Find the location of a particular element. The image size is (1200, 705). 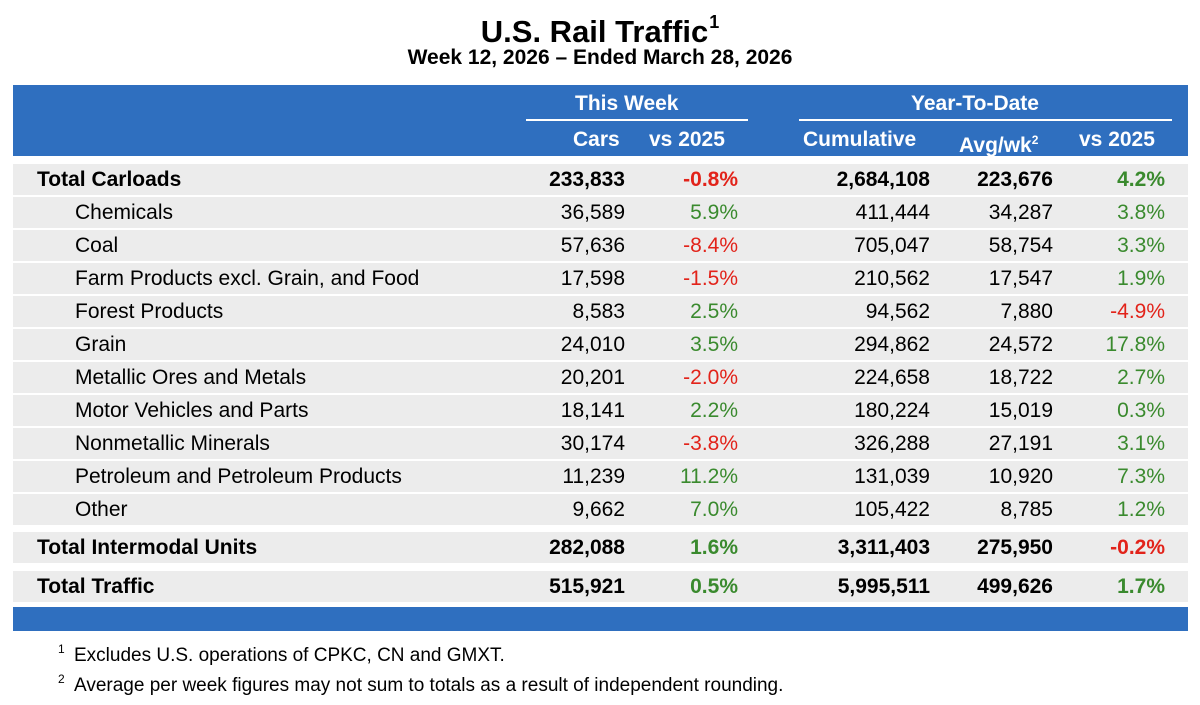

cars-value: 18,141 is located at coordinates (592, 410).